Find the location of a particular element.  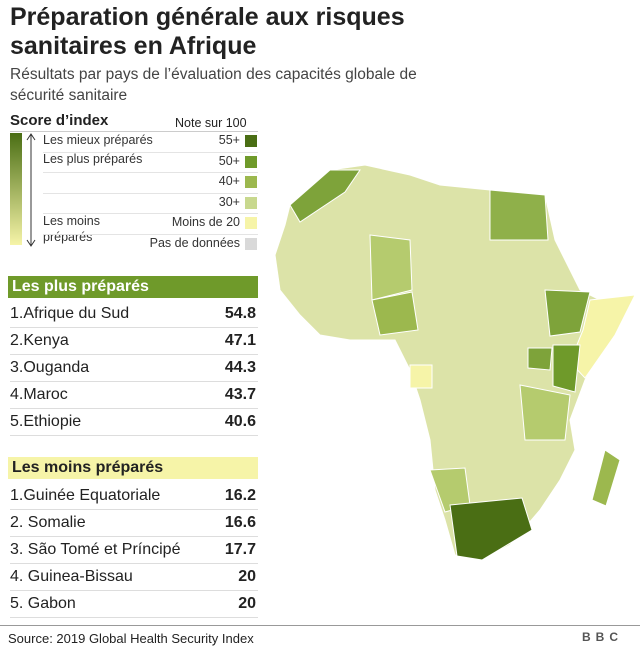

country: 2.Kenya is located at coordinates (39, 340).